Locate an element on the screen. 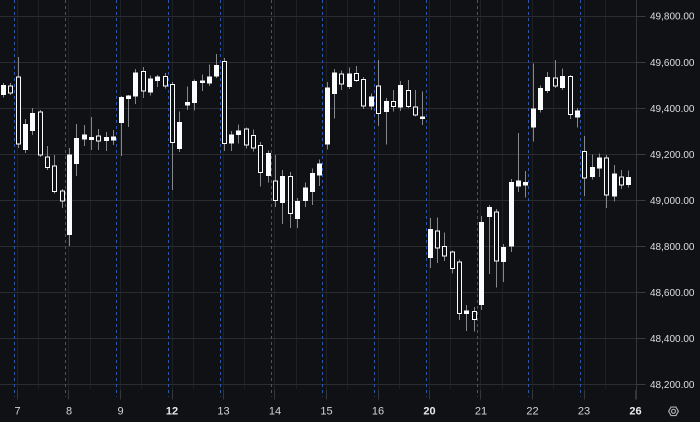  svg-text: 12 is located at coordinates (172, 412).